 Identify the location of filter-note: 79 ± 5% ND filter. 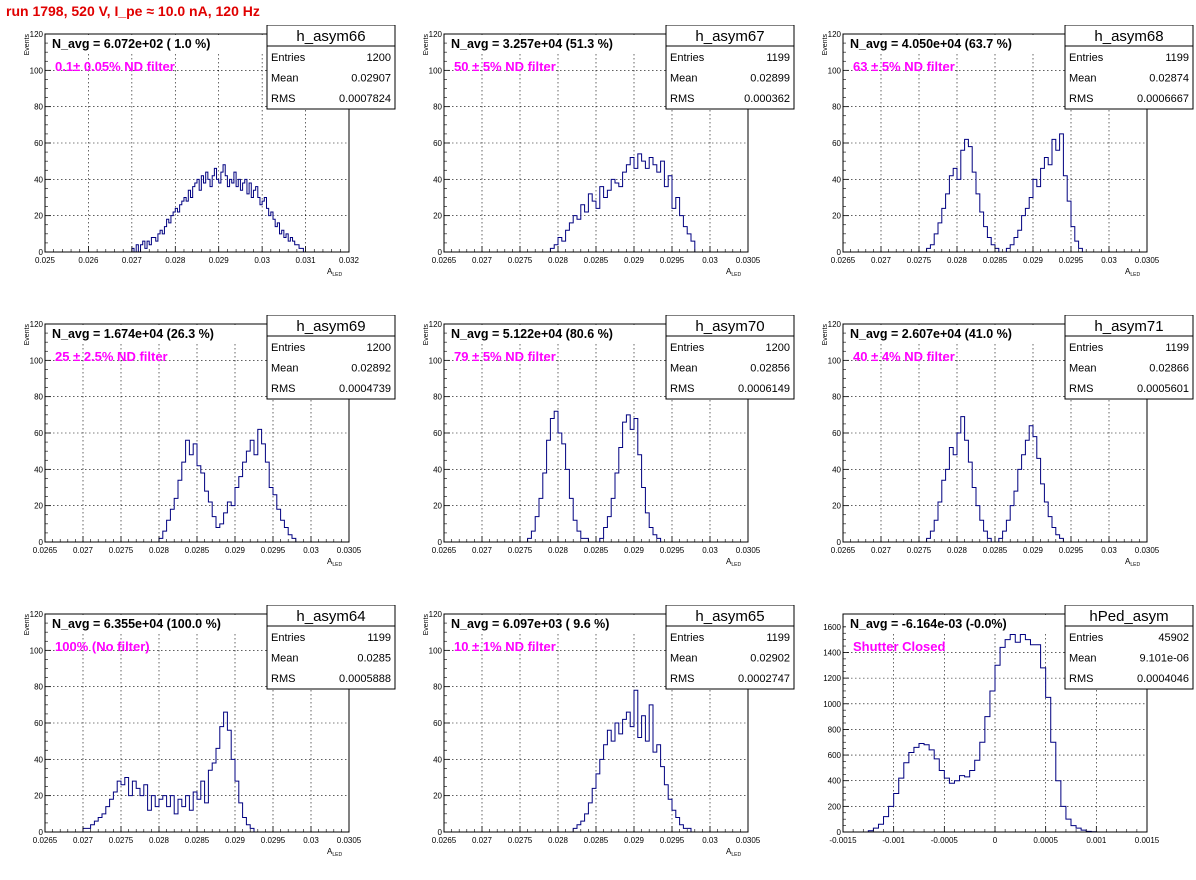
(505, 356).